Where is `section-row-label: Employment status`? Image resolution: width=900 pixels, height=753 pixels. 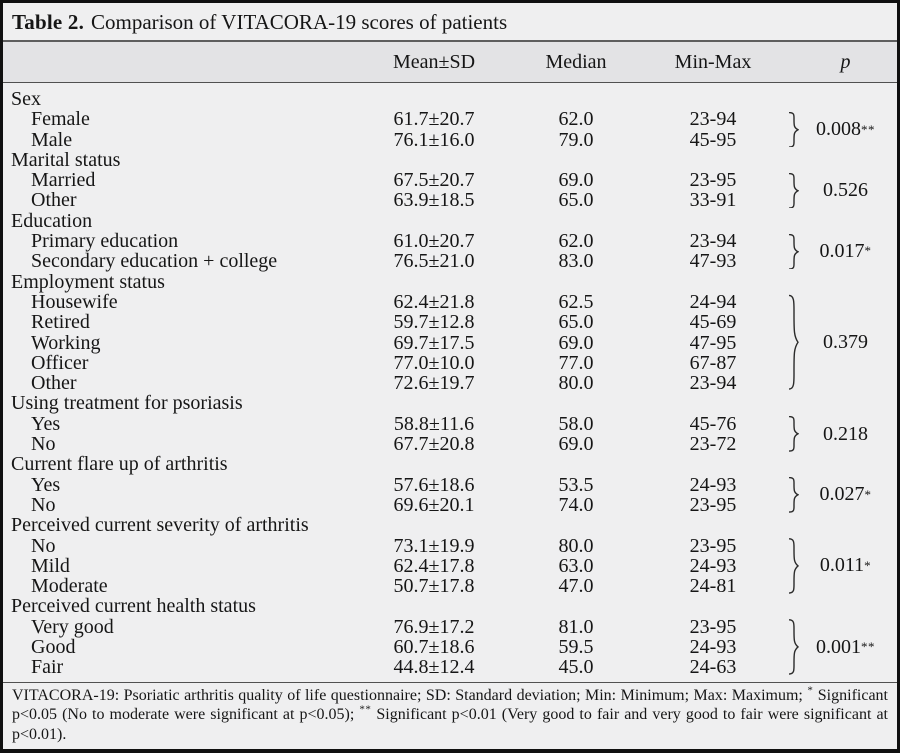 section-row-label: Employment status is located at coordinates (88, 281).